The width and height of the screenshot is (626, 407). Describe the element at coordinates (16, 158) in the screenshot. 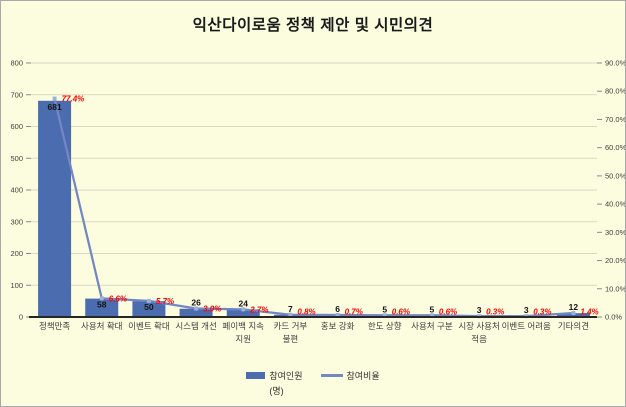

I see `left-axis-tick-label: 500` at that location.